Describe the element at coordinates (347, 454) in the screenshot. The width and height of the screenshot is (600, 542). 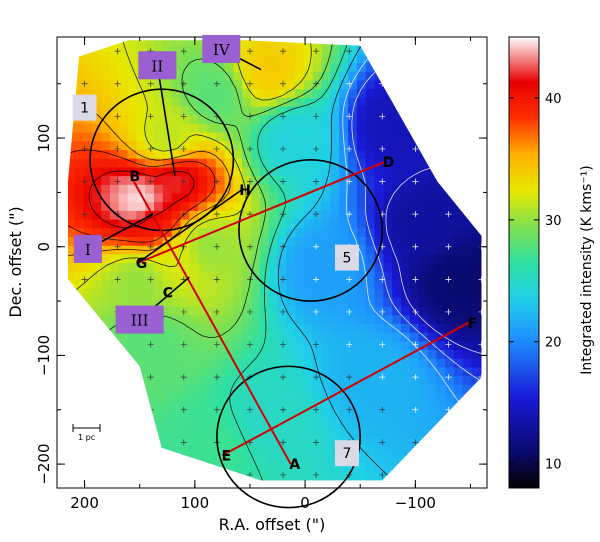
I see `circle-label-7: 7` at that location.